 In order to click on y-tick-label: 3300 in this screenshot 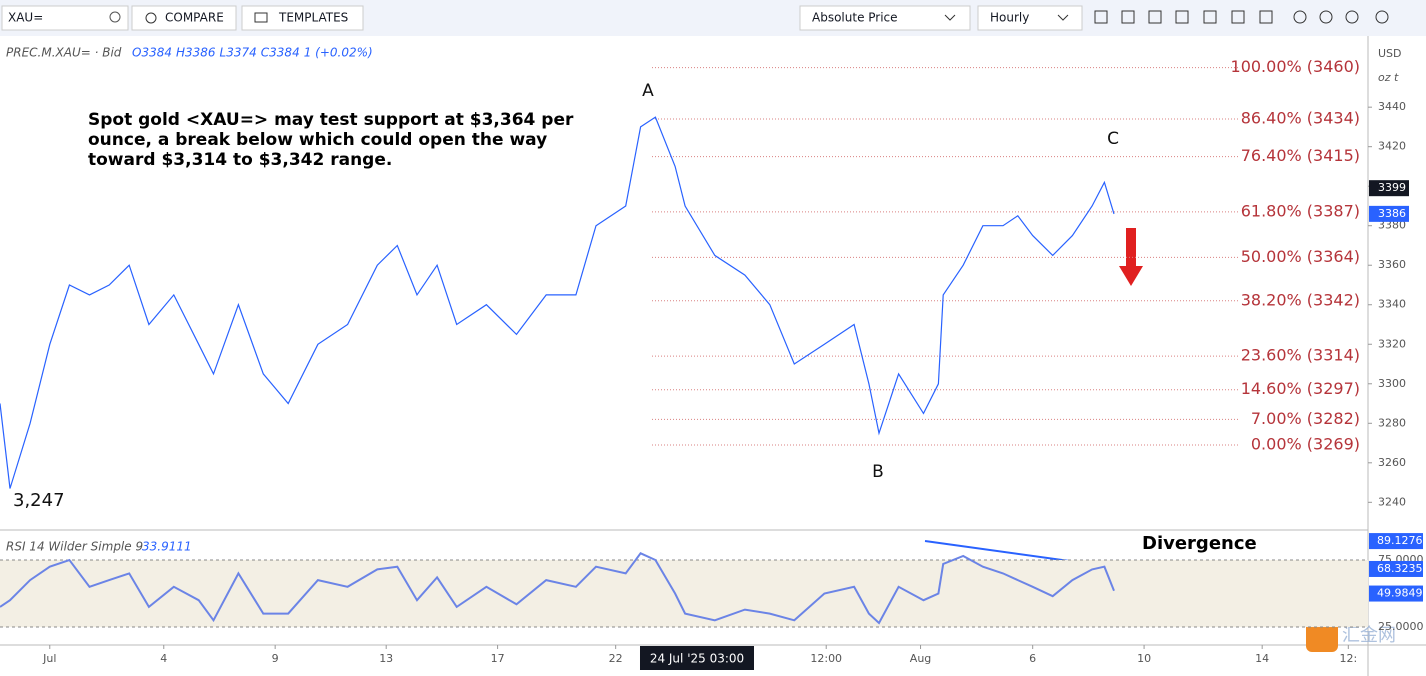, I will do `click(1392, 383)`.